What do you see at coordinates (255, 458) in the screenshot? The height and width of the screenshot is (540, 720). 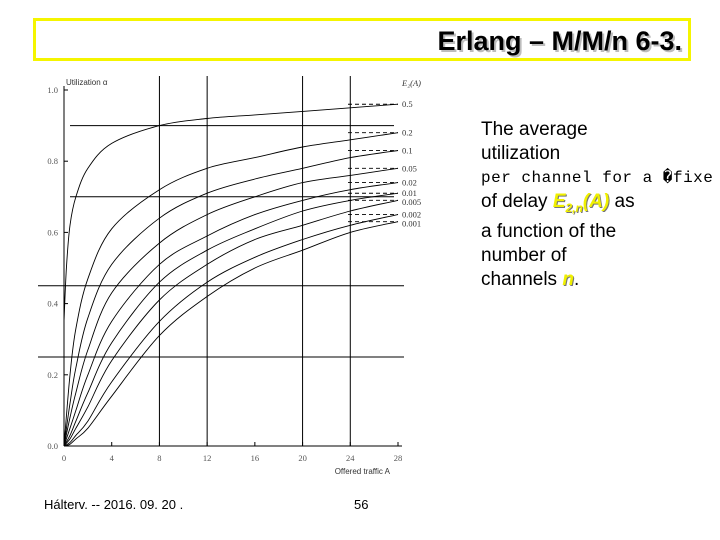 I see `x-tick-label: 16` at bounding box center [255, 458].